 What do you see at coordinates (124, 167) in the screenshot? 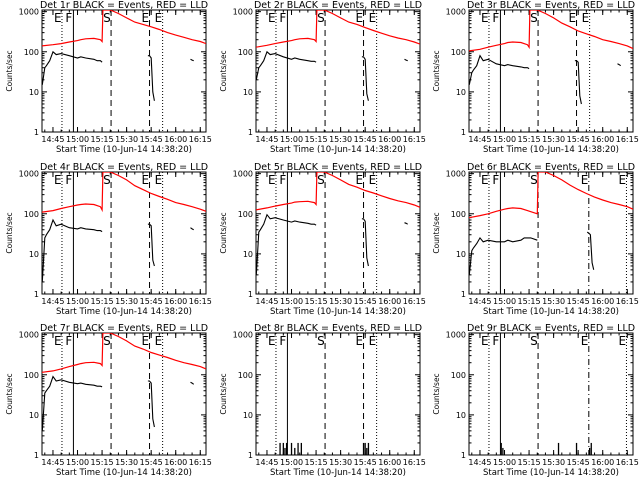
I see `panel-title: Det 4r BLACK = Events, RED = LLD` at bounding box center [124, 167].